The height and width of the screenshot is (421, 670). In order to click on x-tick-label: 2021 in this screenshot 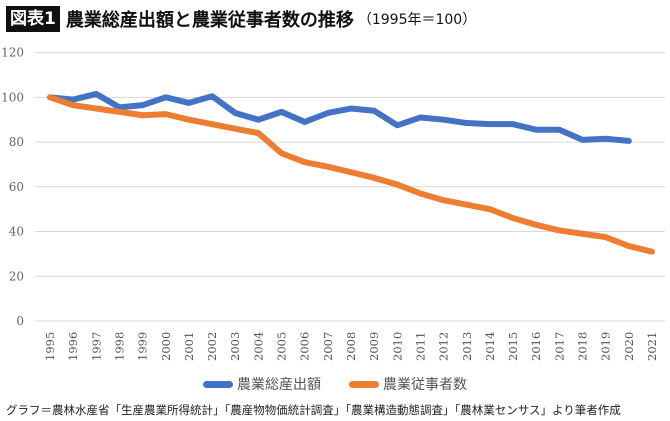, I will do `click(652, 346)`.